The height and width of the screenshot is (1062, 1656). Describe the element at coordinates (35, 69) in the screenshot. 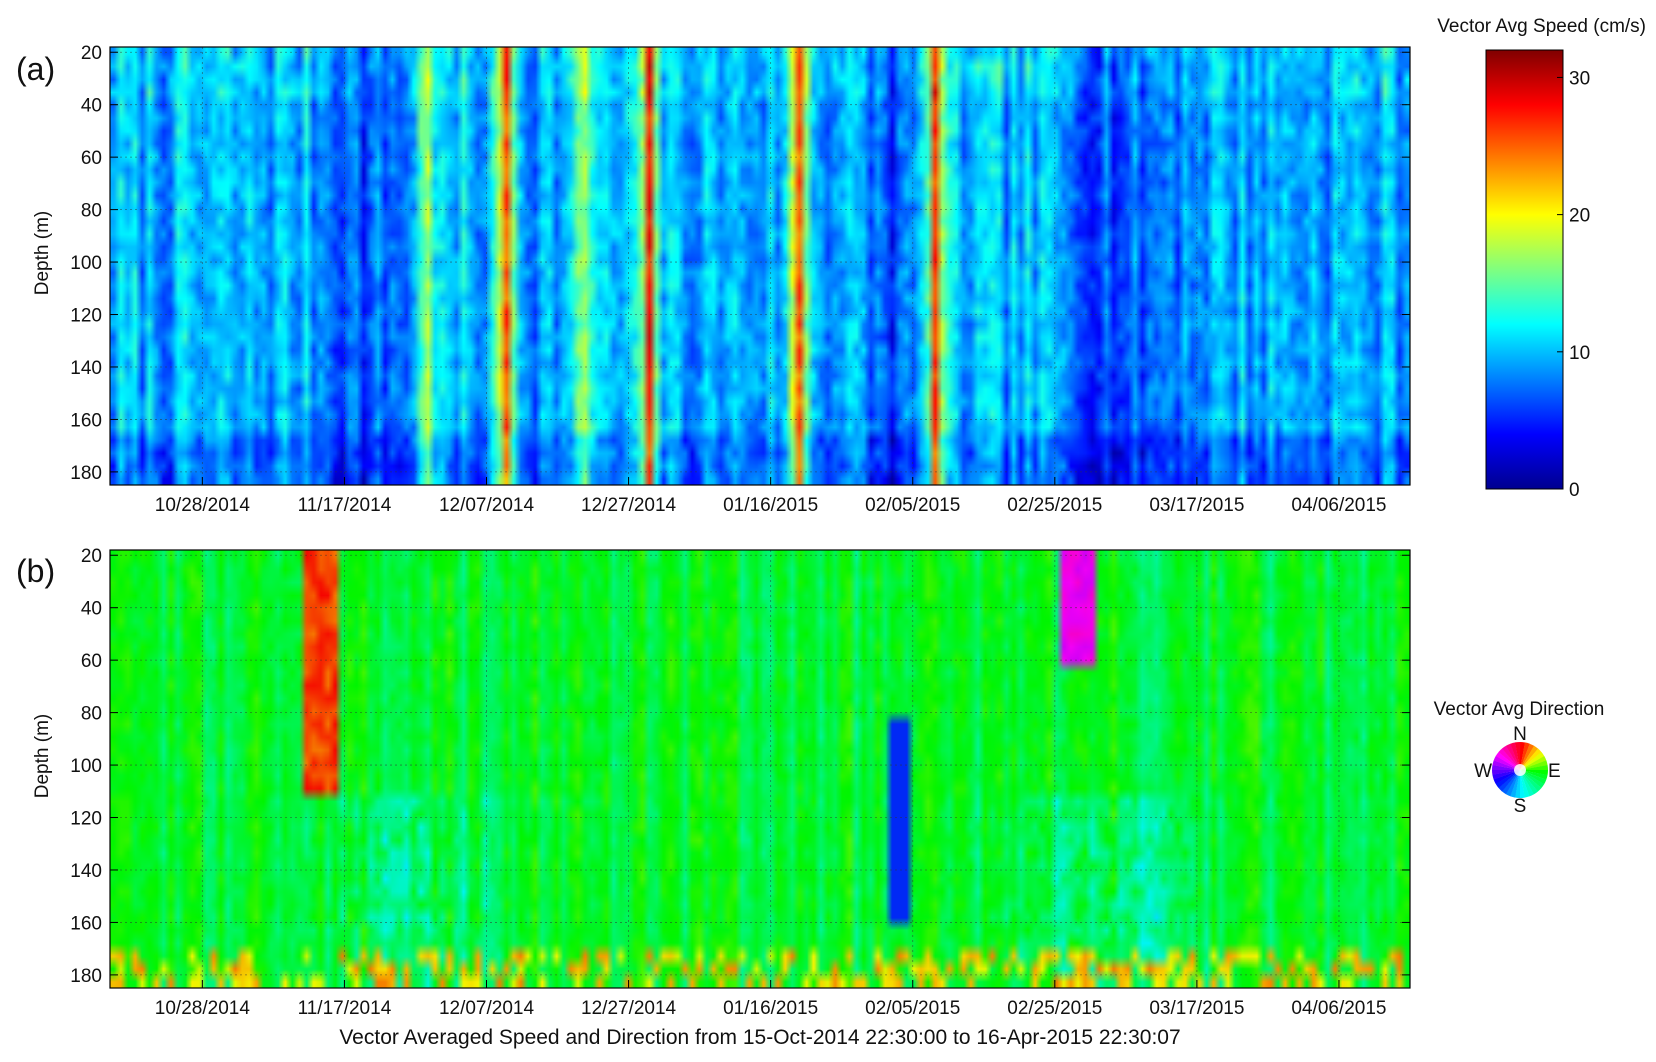

I see `panel-a-label: (a)` at that location.